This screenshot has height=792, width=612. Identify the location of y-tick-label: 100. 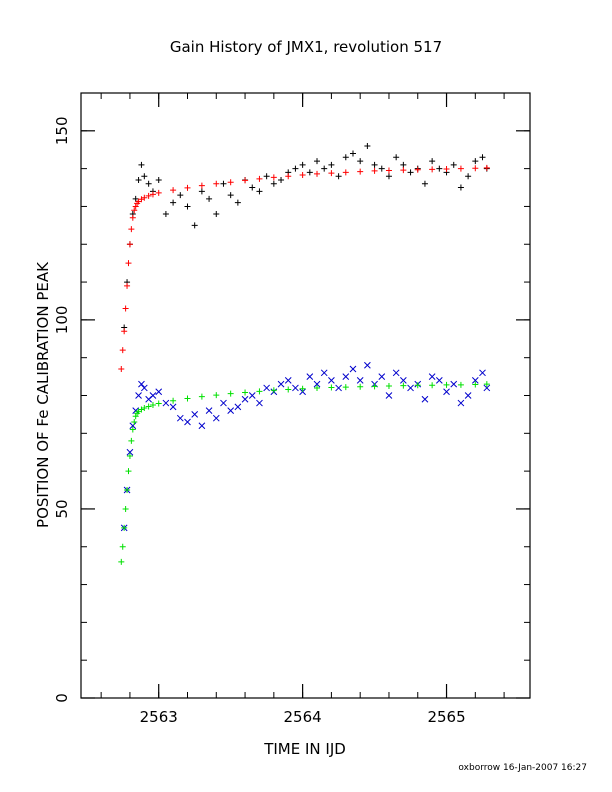
(62, 320).